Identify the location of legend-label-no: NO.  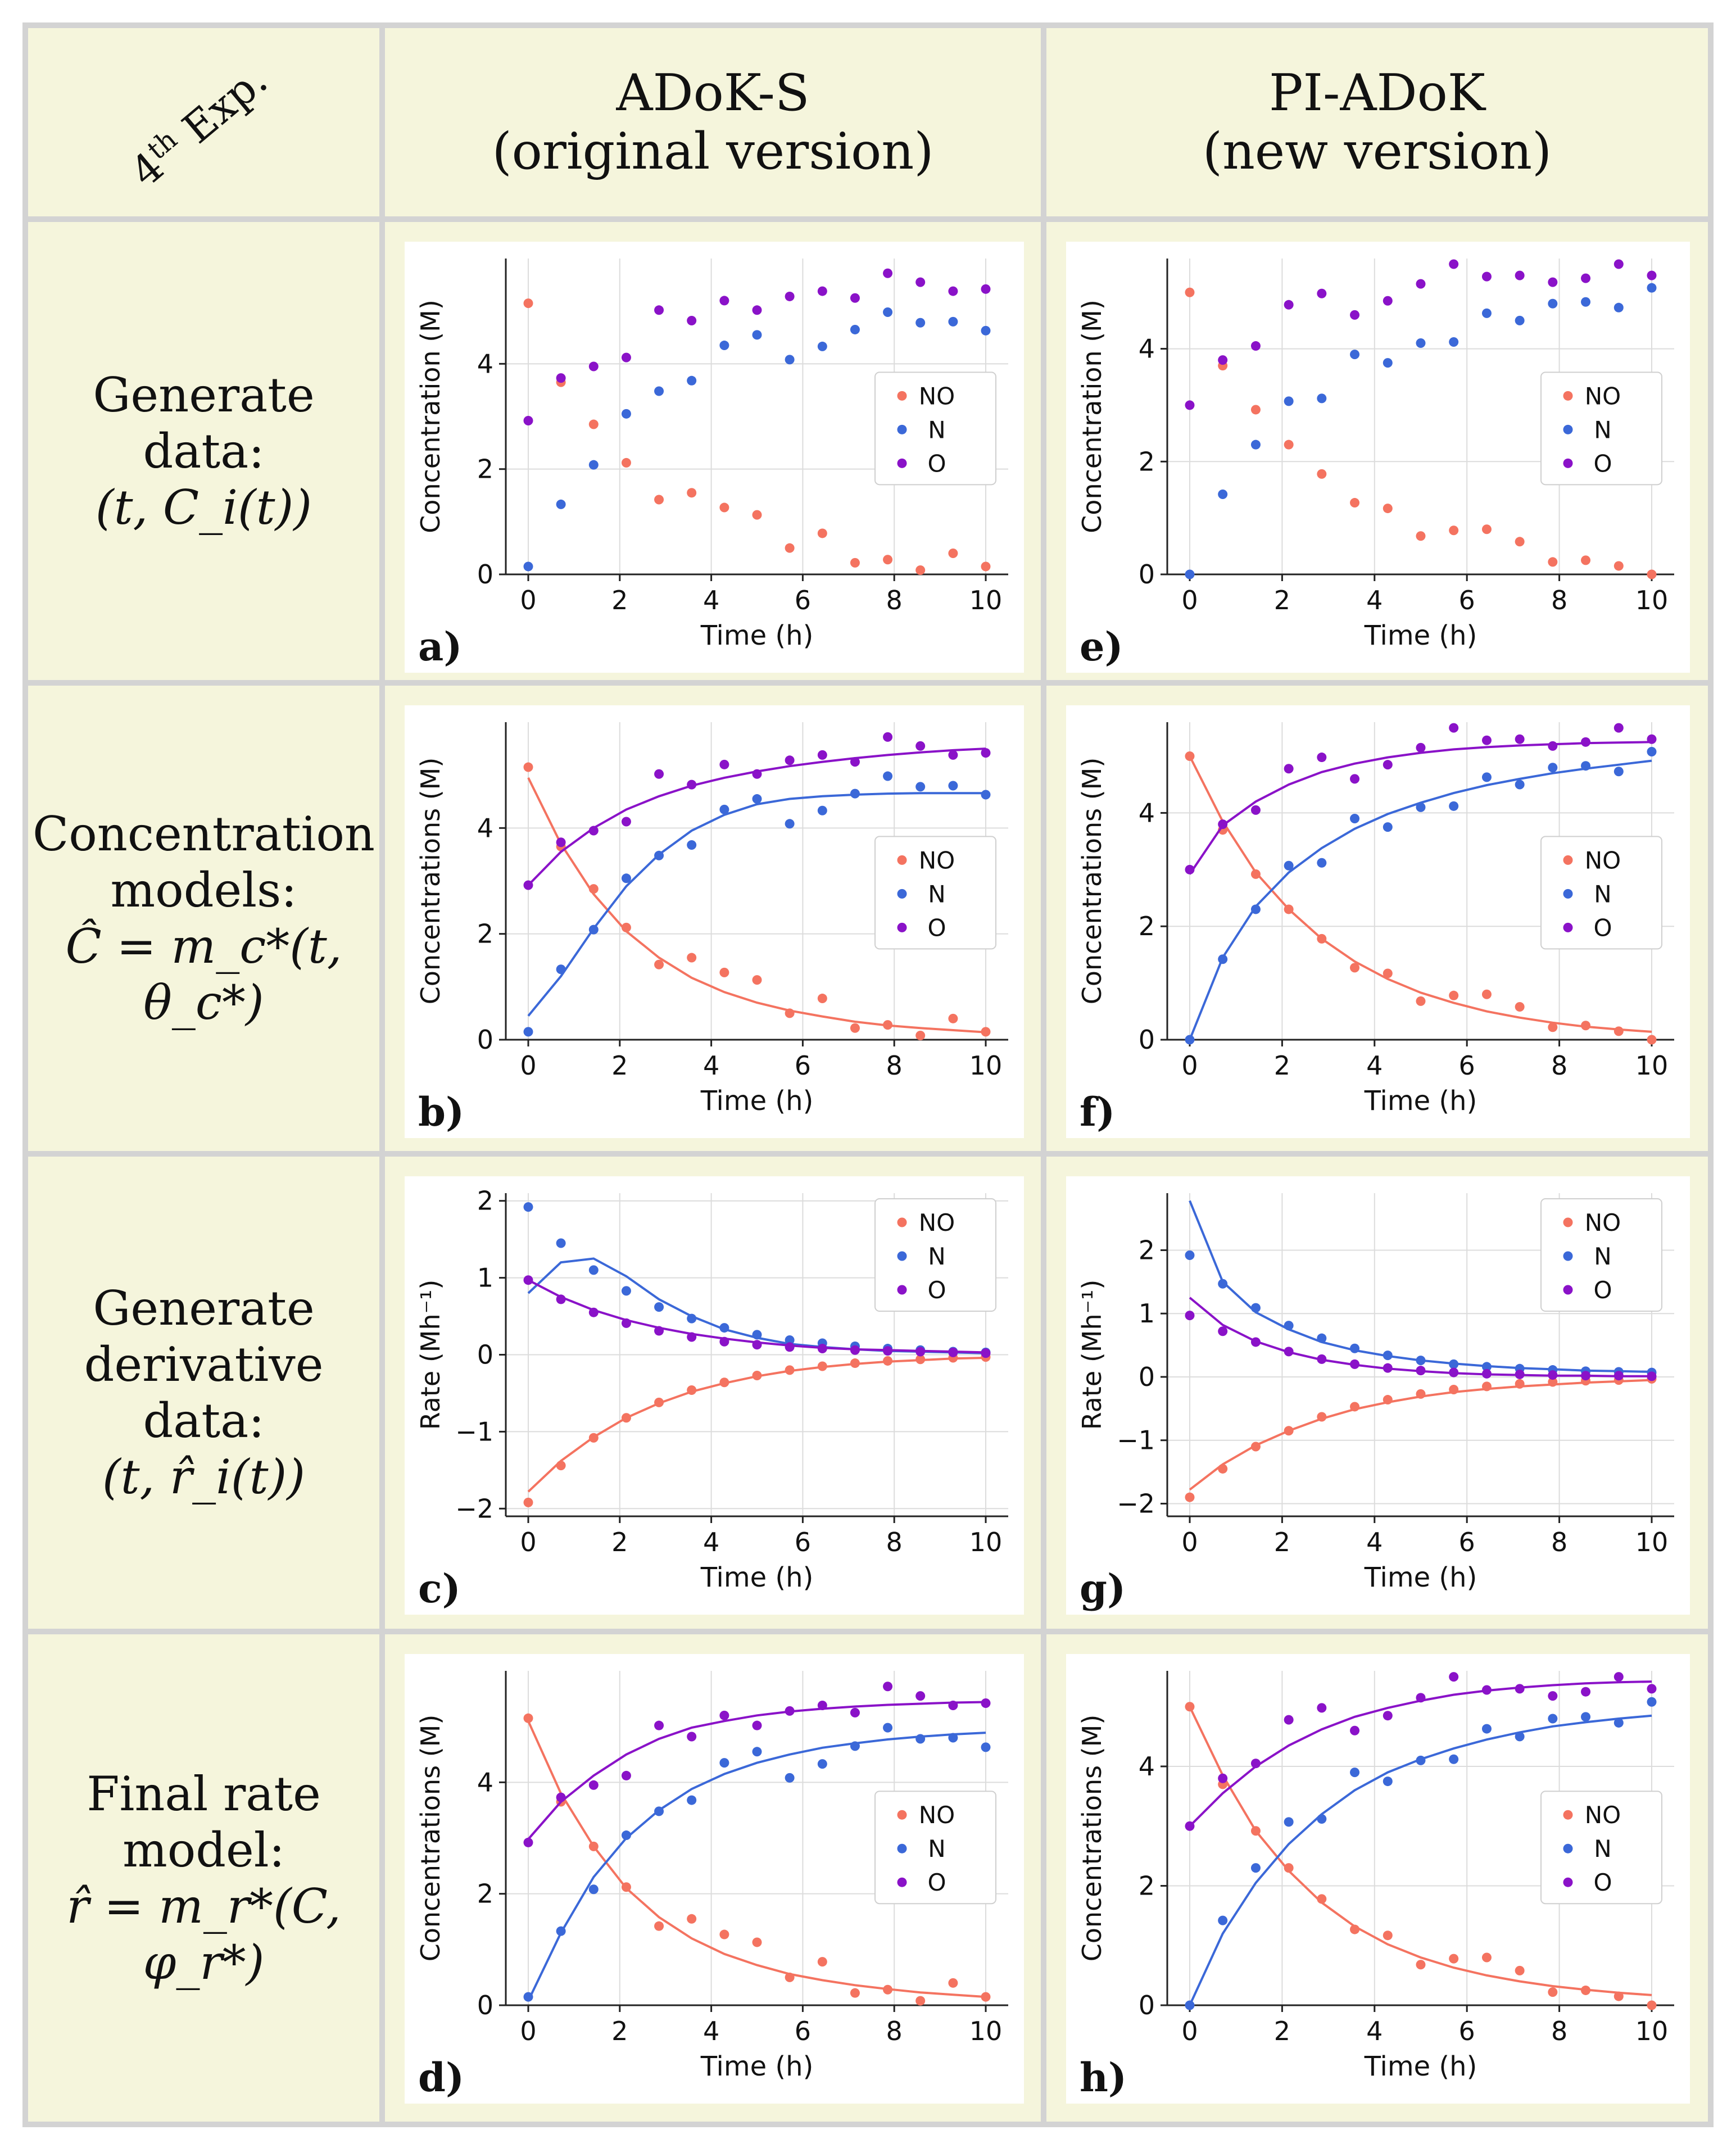
(1603, 860).